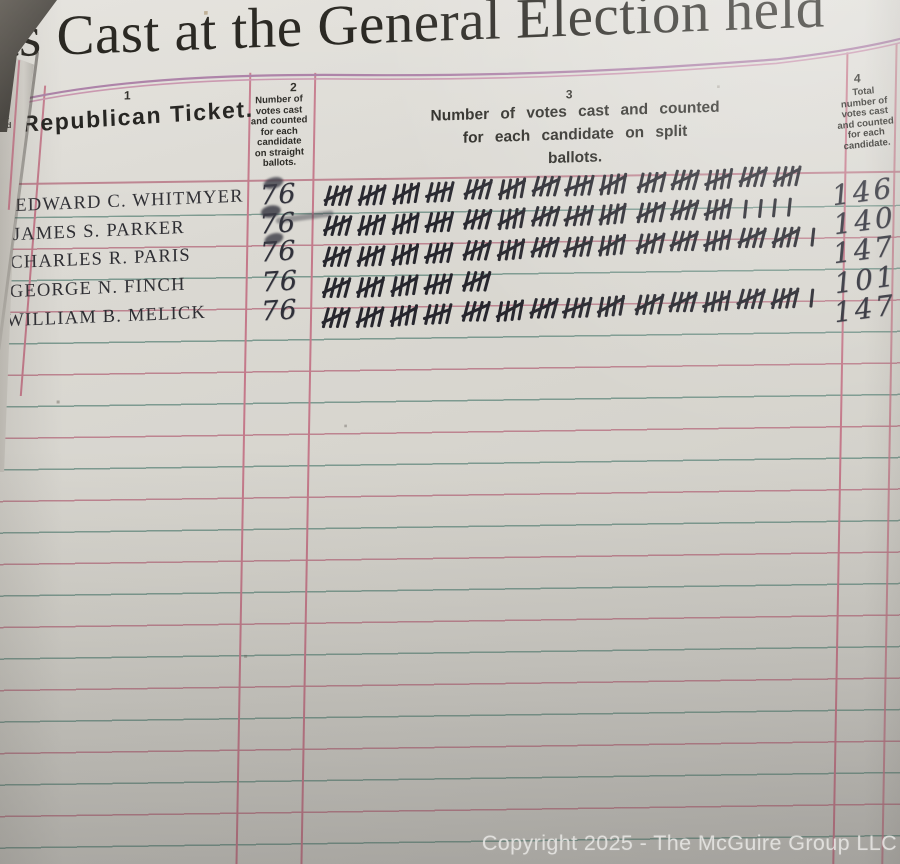 Image resolution: width=900 pixels, height=864 pixels. What do you see at coordinates (127, 95) in the screenshot?
I see `column-number-1: 1` at bounding box center [127, 95].